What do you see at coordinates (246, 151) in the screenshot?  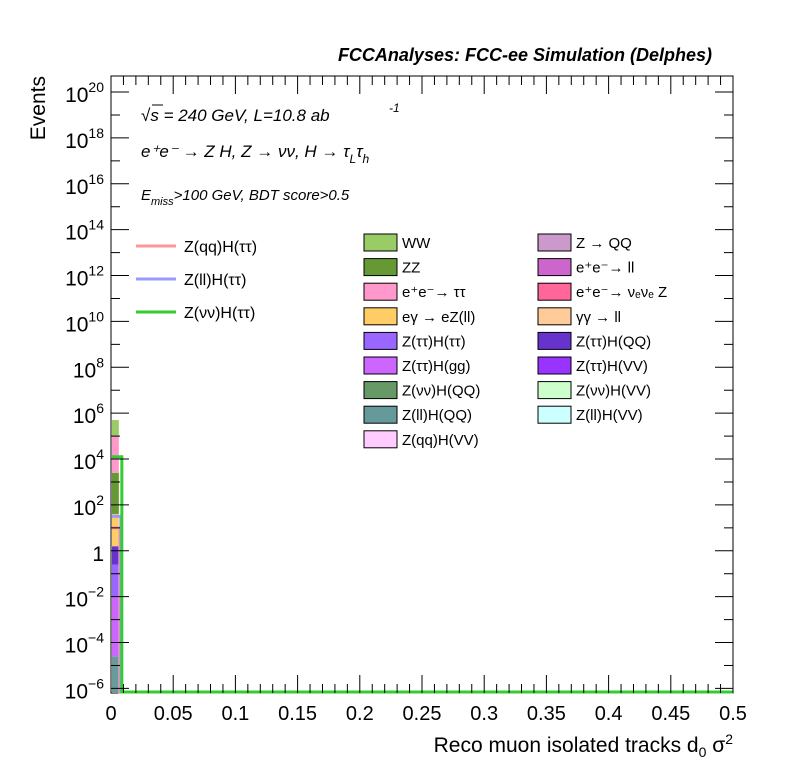 I see `process-text: e⁺e⁻ → Z H, Z → νν, H → τ` at bounding box center [246, 151].